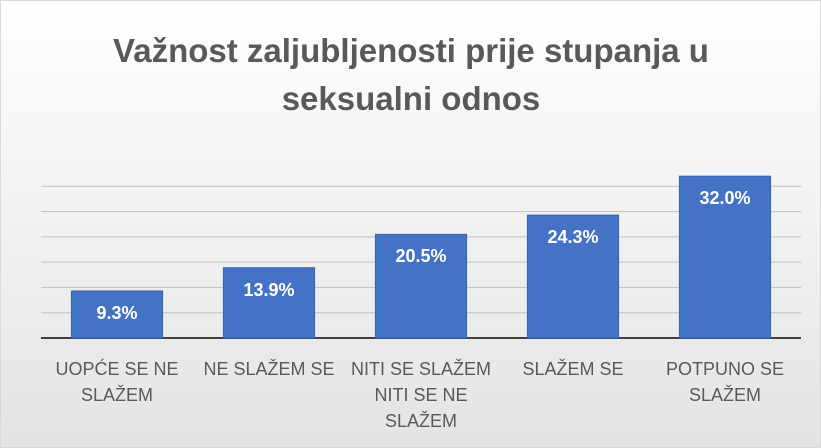  I want to click on x-tick-label: SLAŽEM SE, so click(573, 369).